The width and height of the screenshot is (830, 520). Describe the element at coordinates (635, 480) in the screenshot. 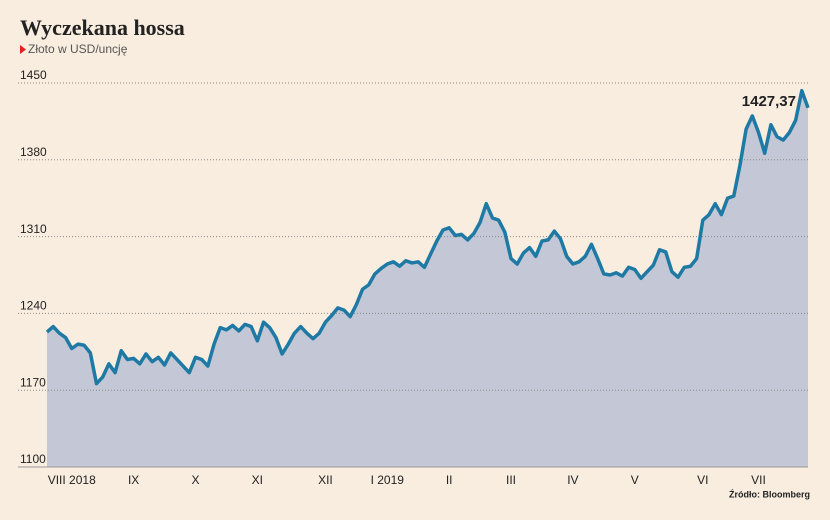

I see `x-tick-label: V` at that location.